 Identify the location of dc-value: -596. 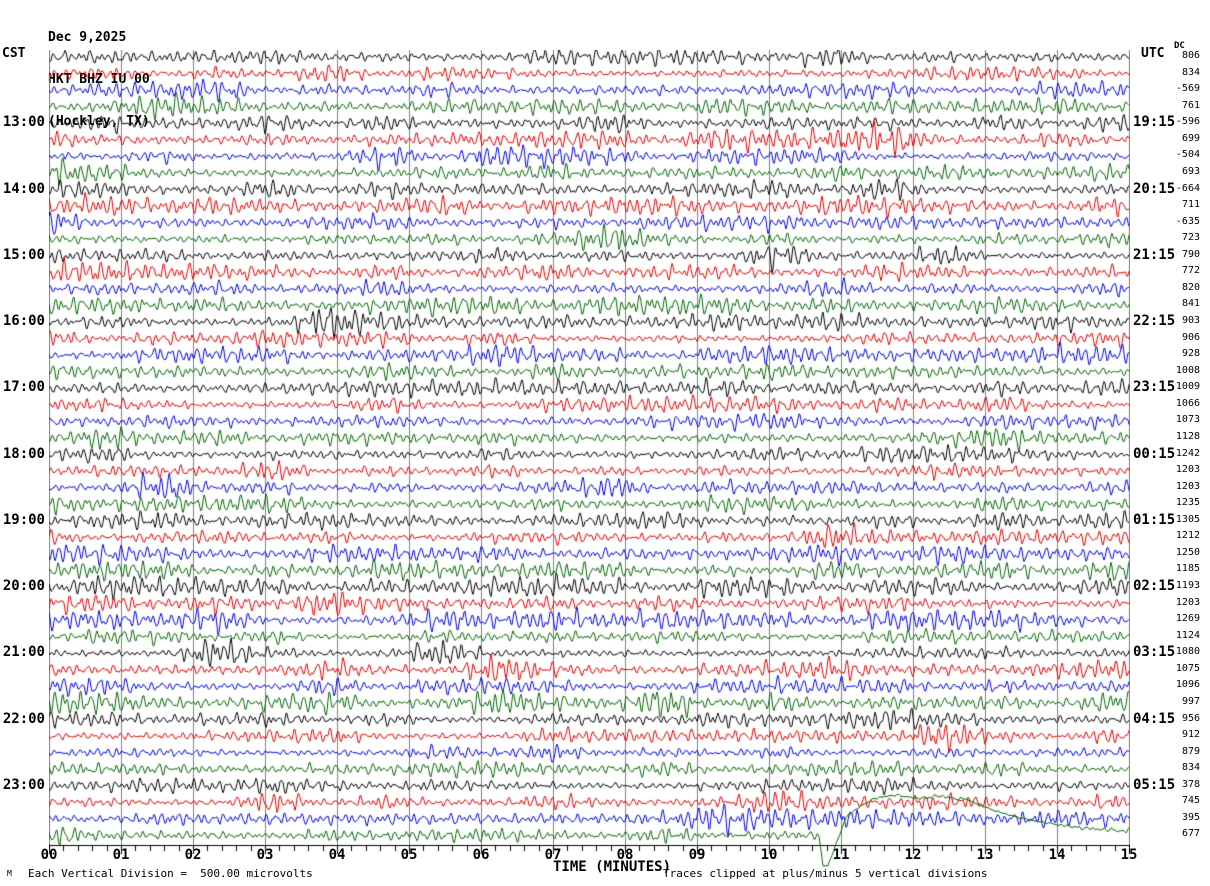
(1187, 122).